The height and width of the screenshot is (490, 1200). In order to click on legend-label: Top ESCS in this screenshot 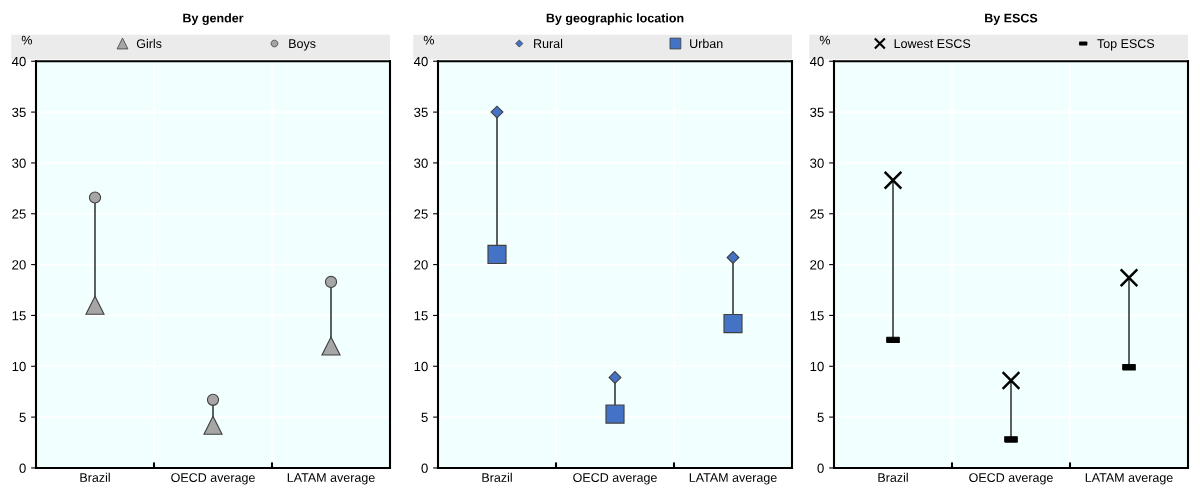, I will do `click(1126, 45)`.